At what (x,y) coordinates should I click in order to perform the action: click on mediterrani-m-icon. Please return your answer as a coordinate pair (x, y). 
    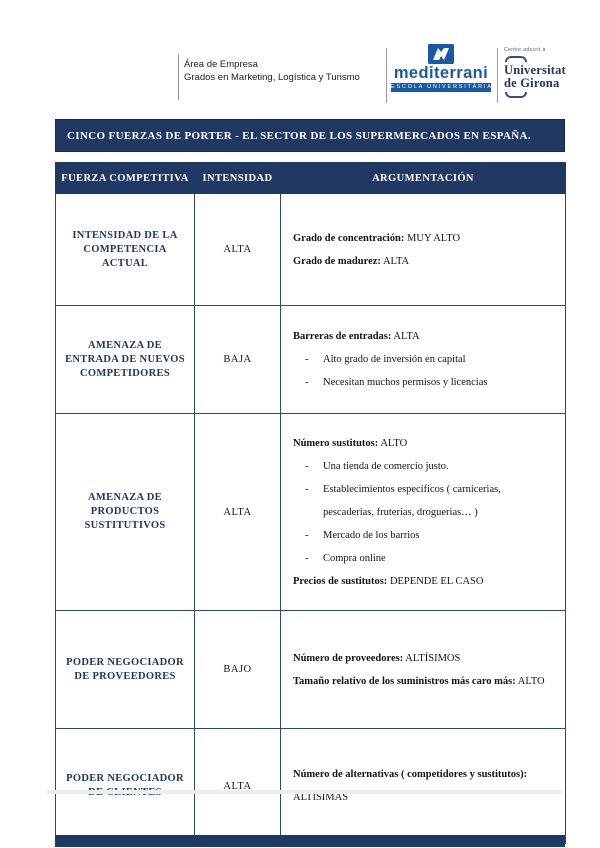
    Looking at the image, I should click on (441, 54).